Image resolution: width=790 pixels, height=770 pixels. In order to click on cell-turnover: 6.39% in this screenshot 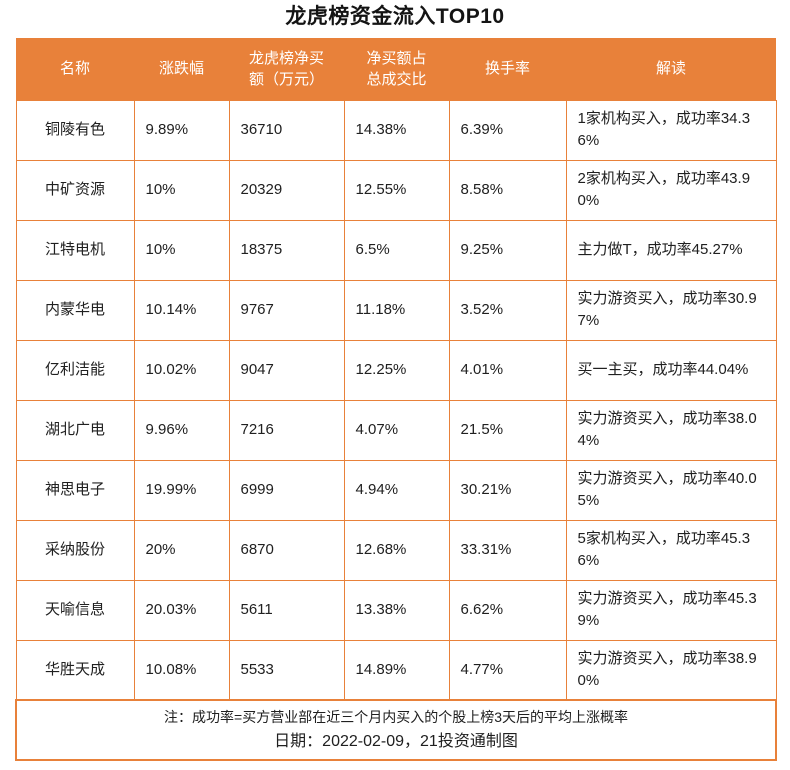, I will do `click(507, 130)`.